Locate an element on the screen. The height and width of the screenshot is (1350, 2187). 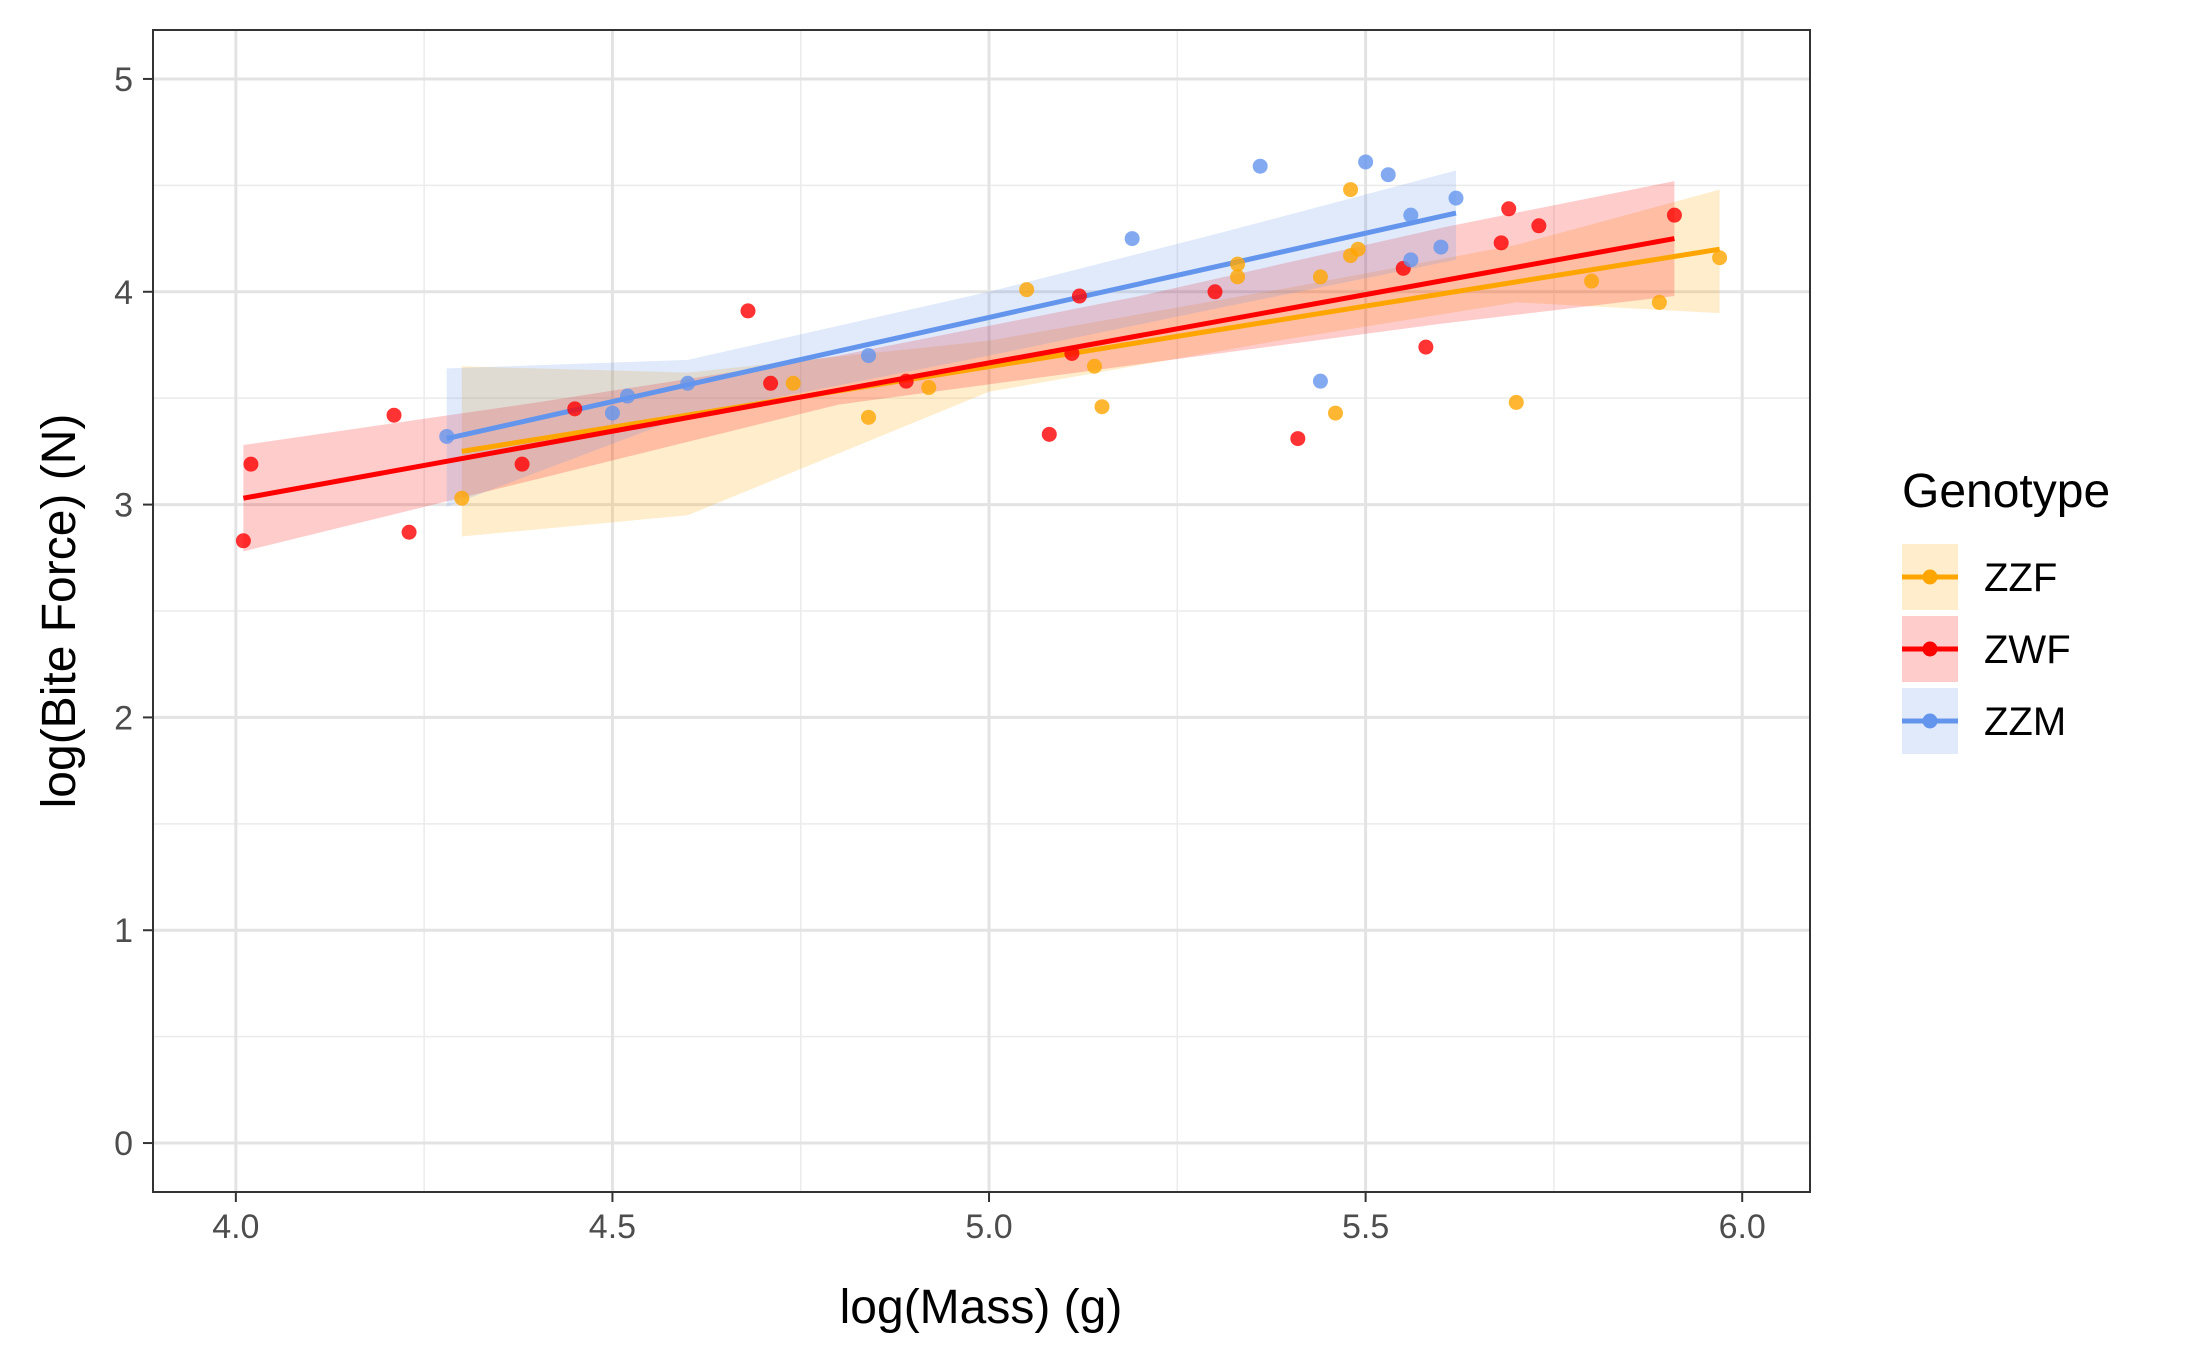
y-tick-label: 2 is located at coordinates (123, 718).